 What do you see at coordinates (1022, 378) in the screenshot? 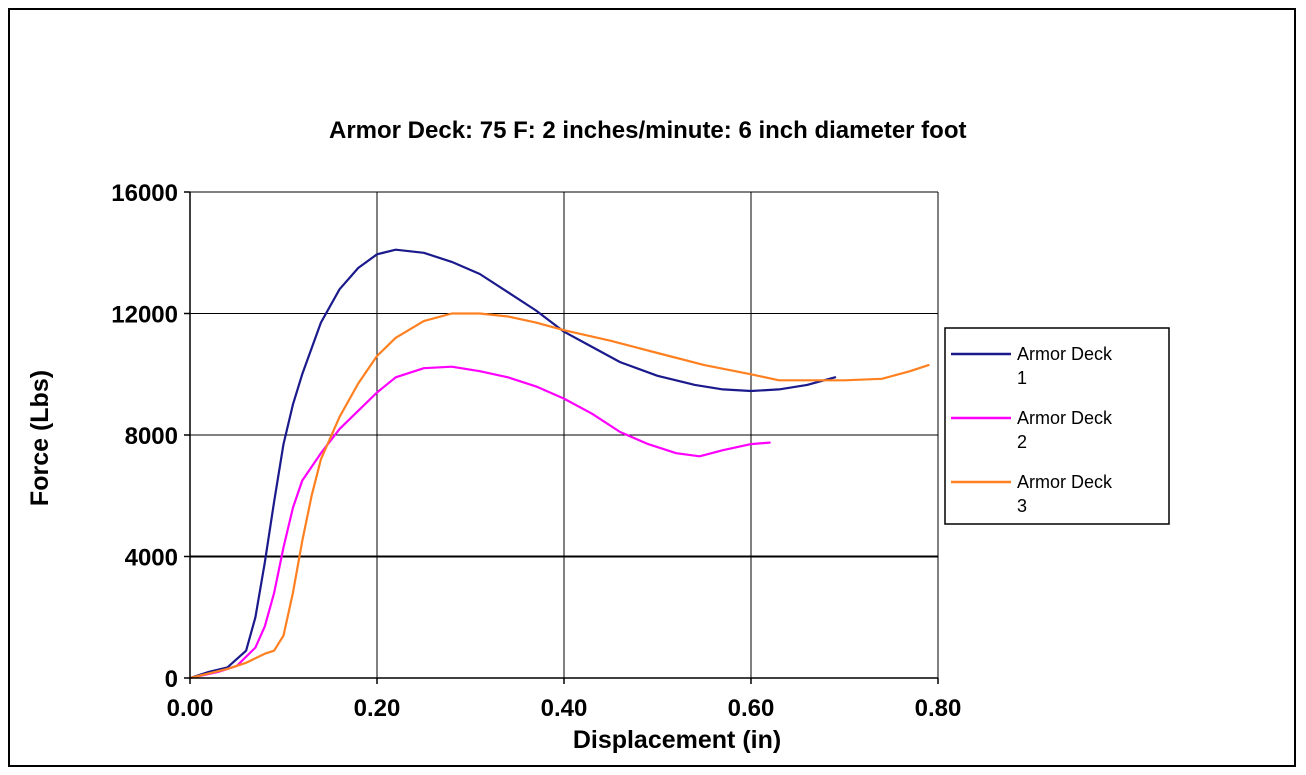
I see `legend-label-1: 1` at bounding box center [1022, 378].